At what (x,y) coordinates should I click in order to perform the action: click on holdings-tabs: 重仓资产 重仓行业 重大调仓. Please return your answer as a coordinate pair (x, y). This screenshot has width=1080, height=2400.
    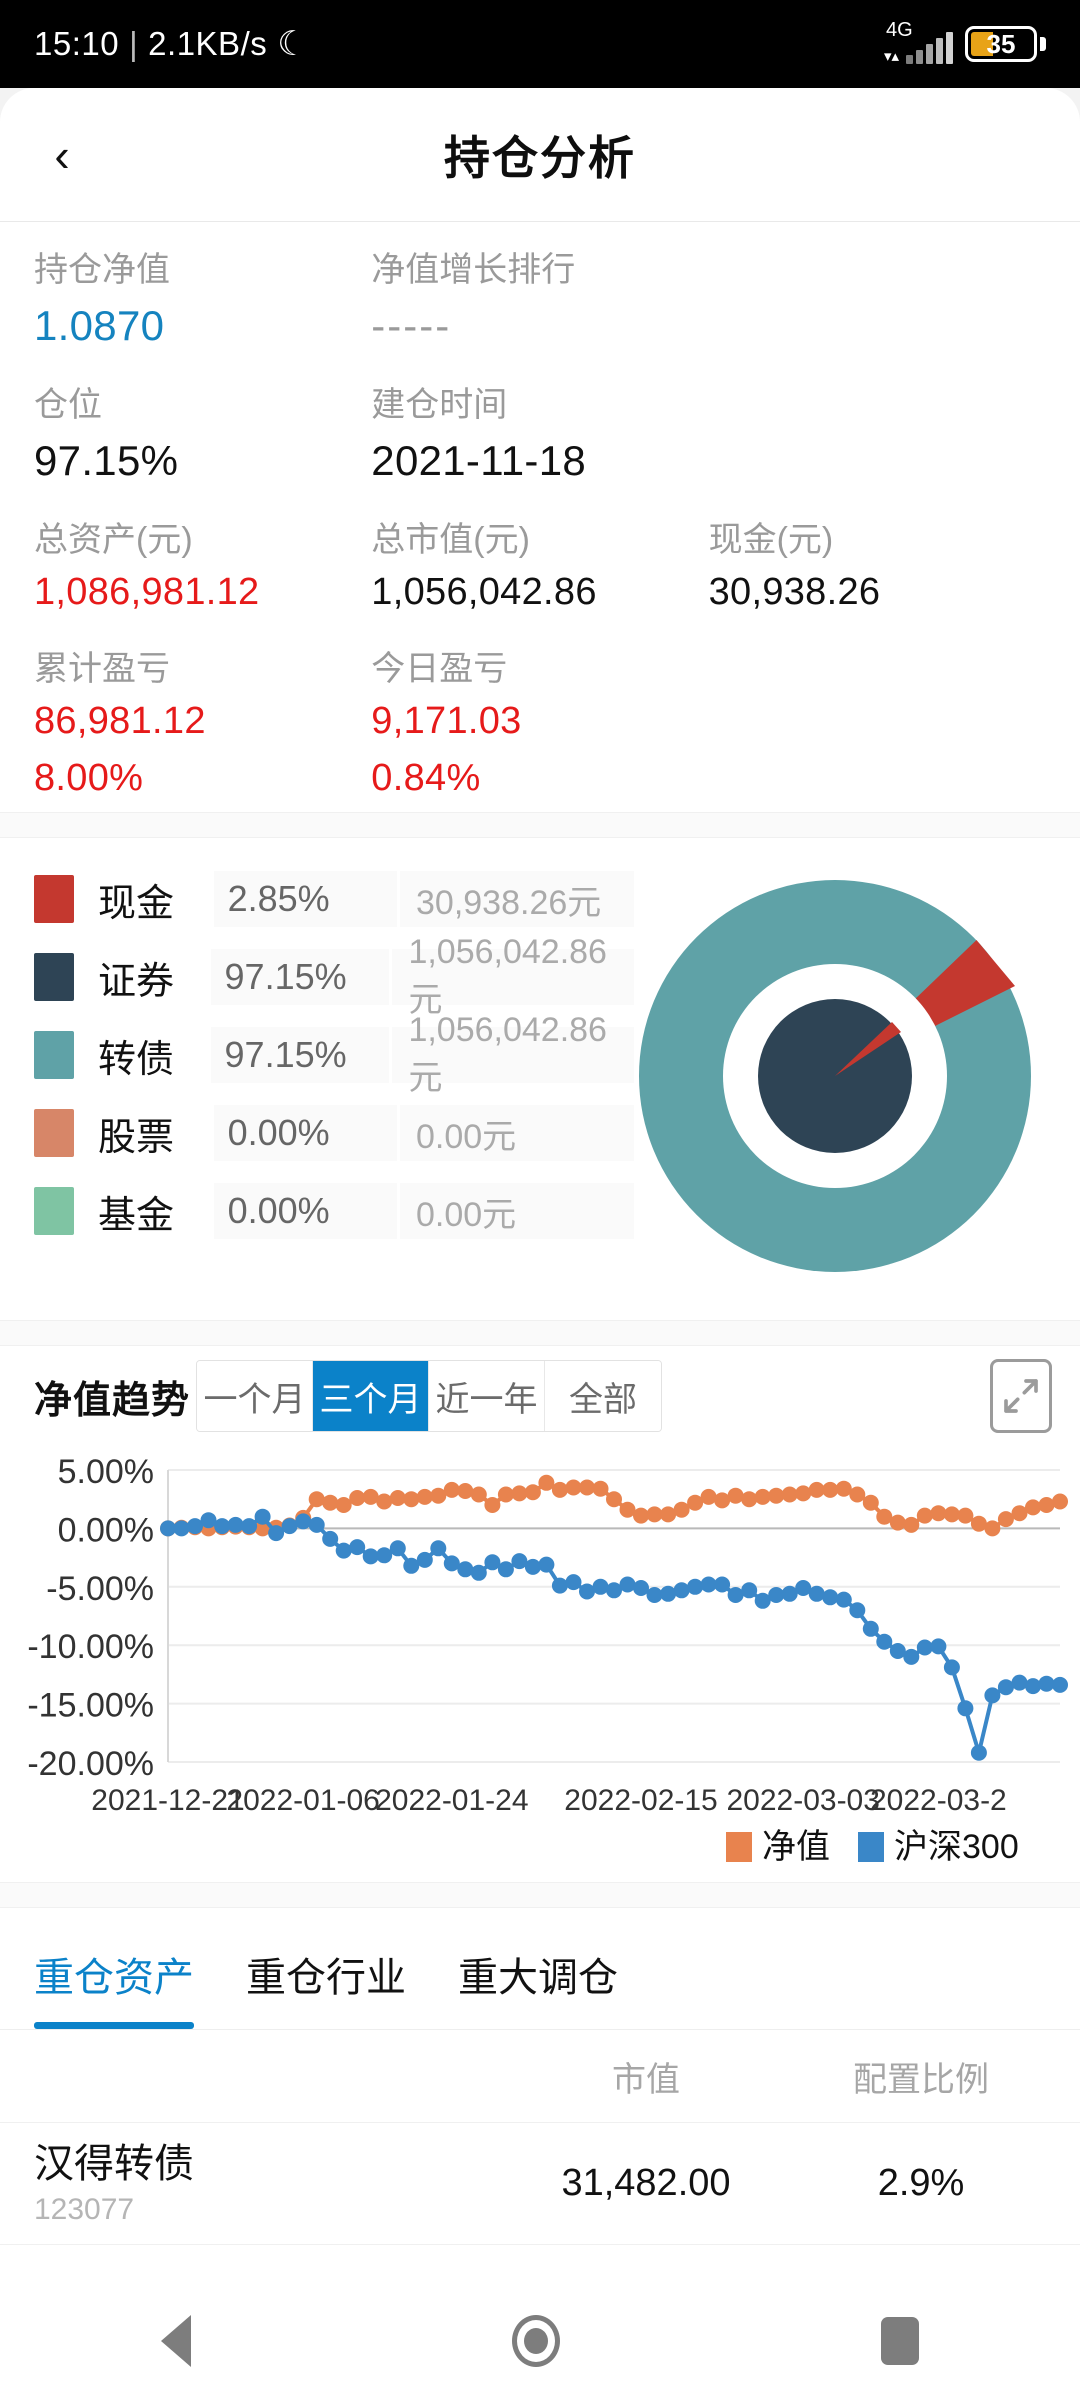
    Looking at the image, I should click on (540, 1969).